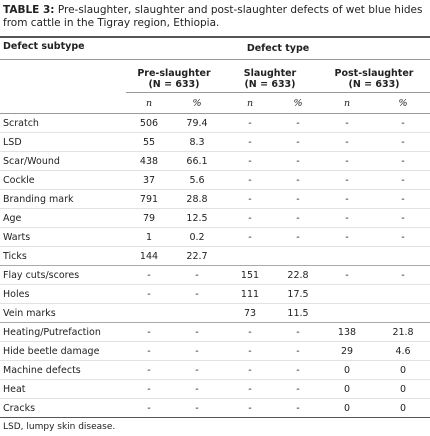 This screenshot has width=430, height=436. Describe the element at coordinates (197, 142) in the screenshot. I see `cell: 8.3` at that location.